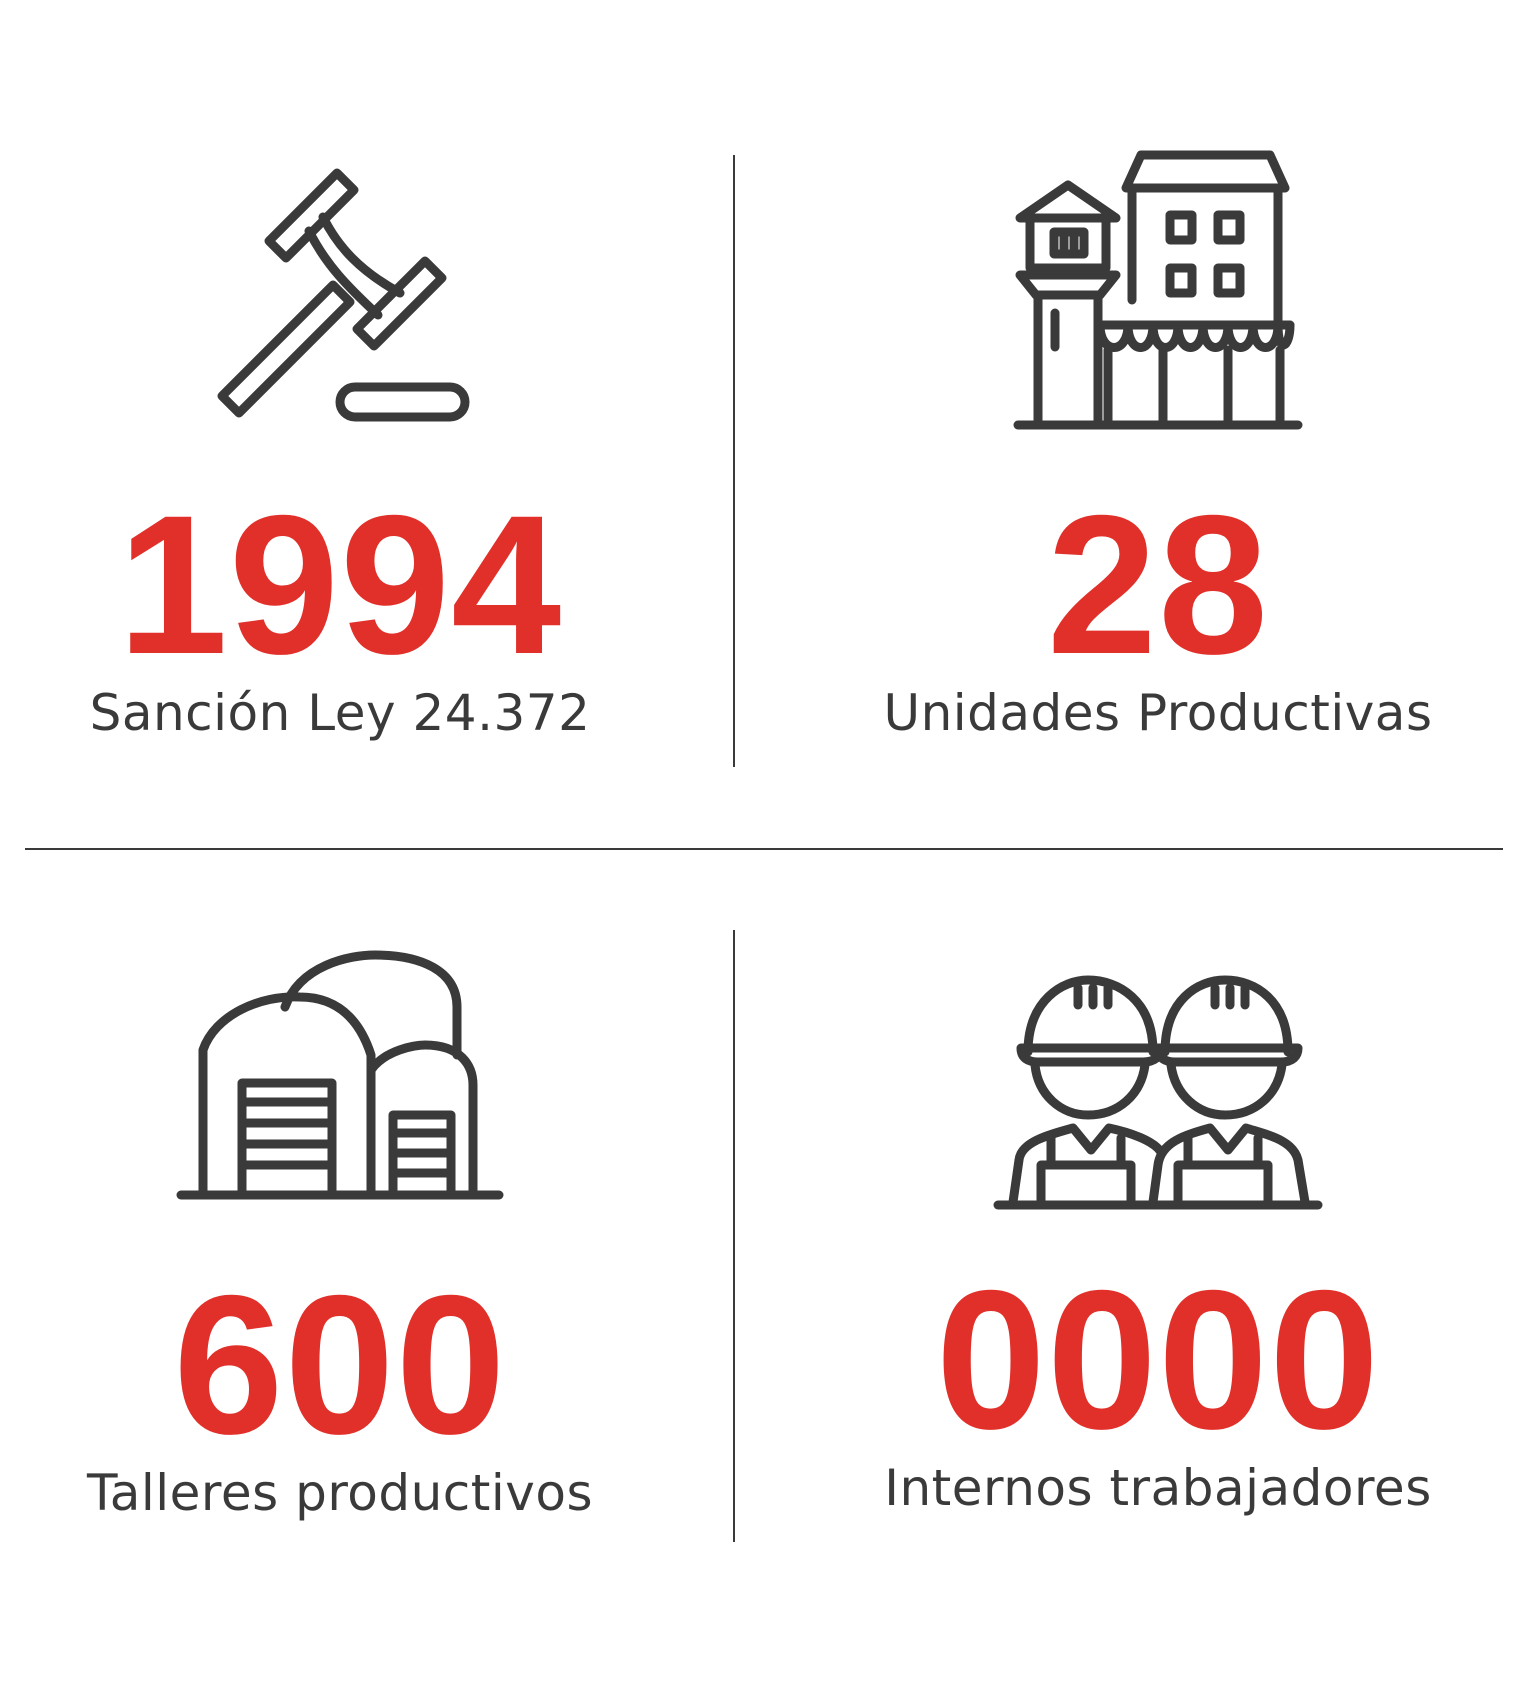  I want to click on stat-value: 1994, so click(340, 584).